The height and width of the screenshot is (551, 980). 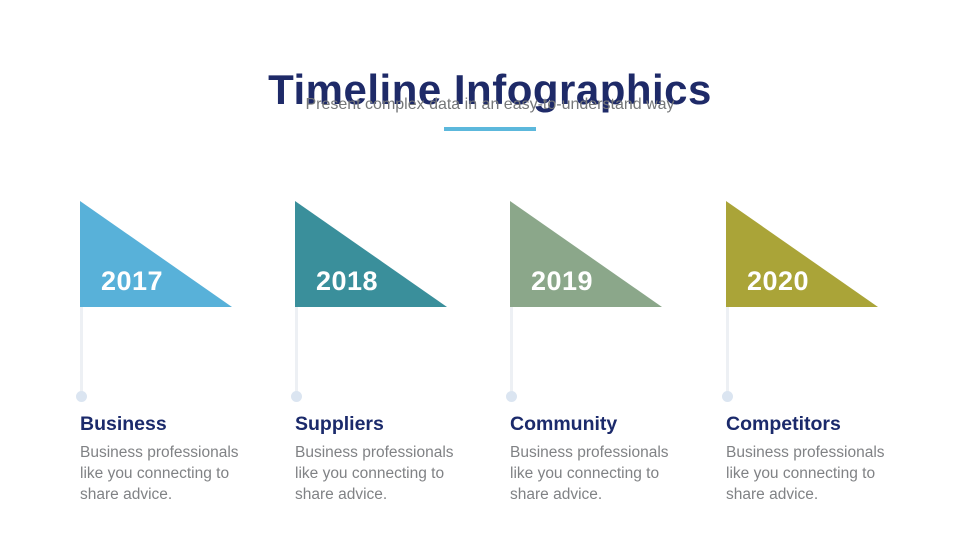 I want to click on milestone-title: Suppliers, so click(x=339, y=424).